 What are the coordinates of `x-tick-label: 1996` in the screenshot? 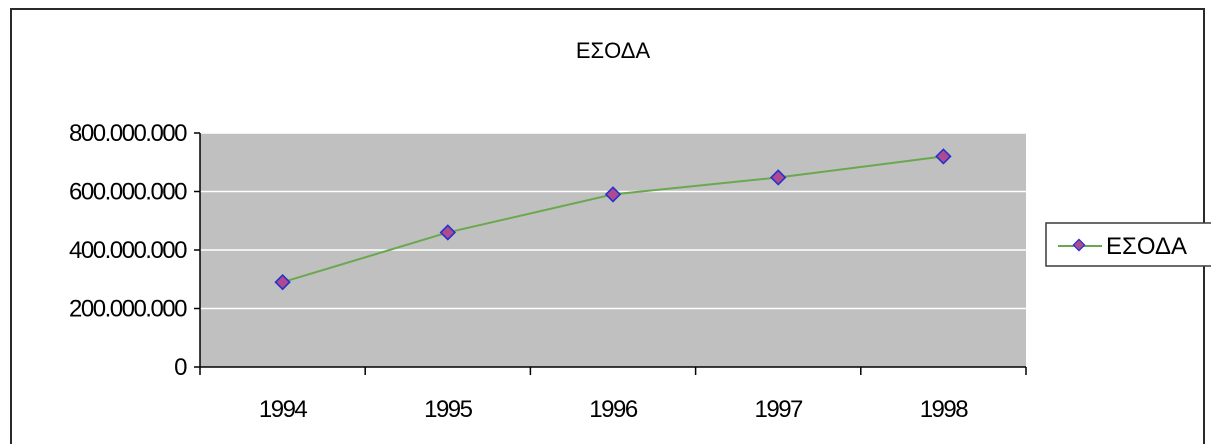 It's located at (613, 409).